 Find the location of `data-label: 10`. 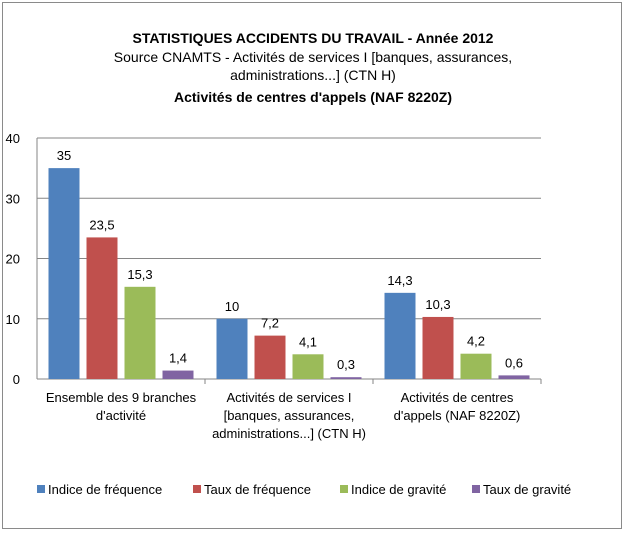

data-label: 10 is located at coordinates (232, 306).